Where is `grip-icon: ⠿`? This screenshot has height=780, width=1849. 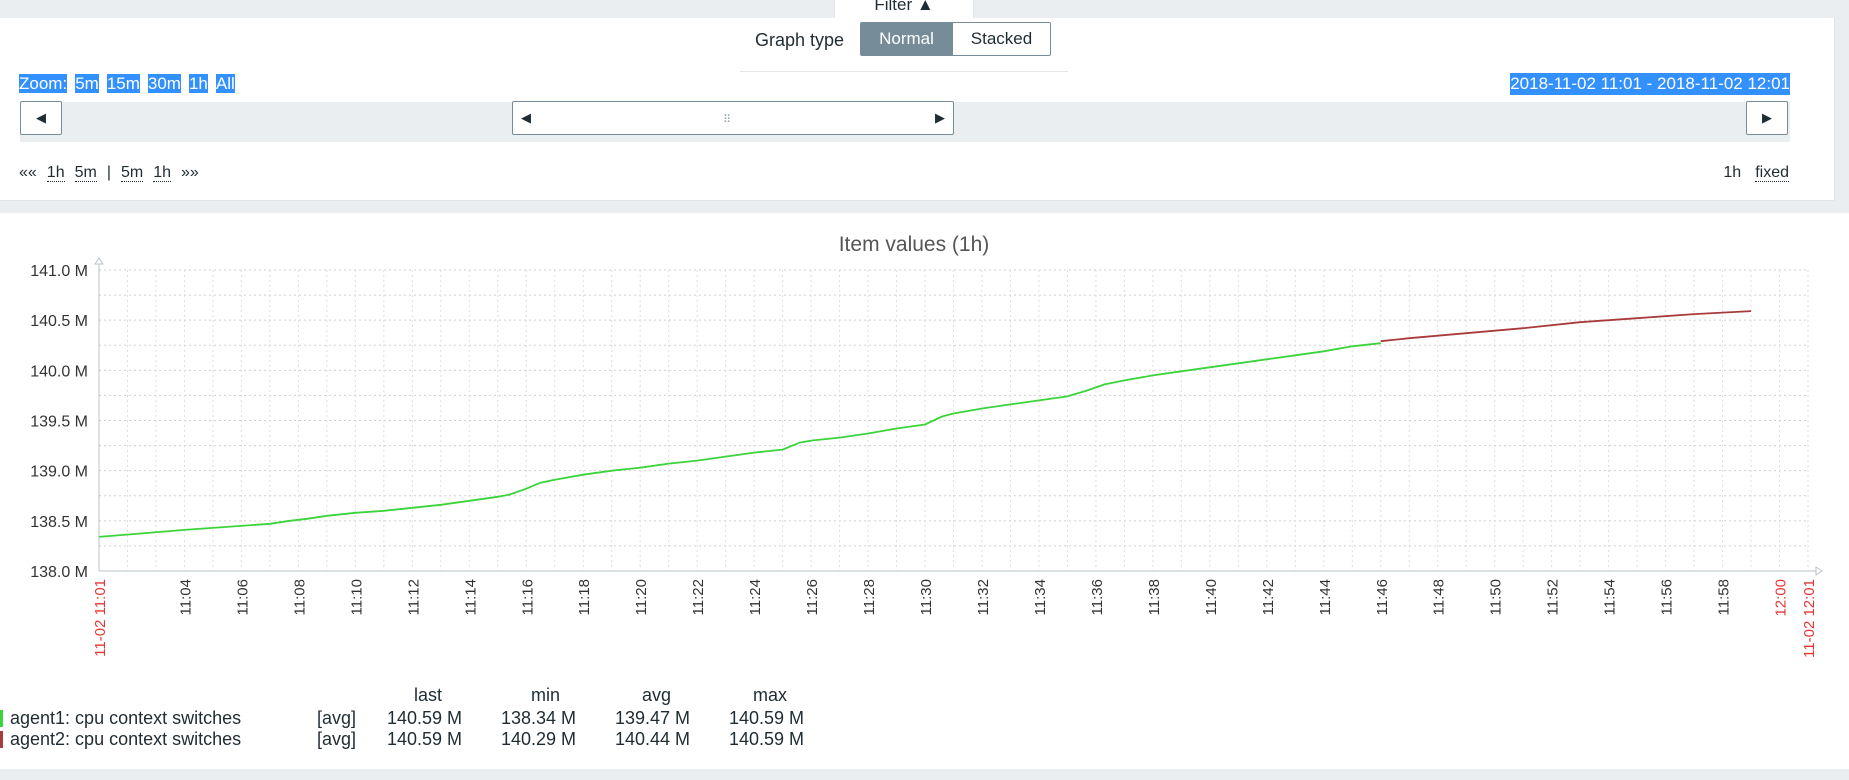
grip-icon: ⠿ is located at coordinates (728, 120).